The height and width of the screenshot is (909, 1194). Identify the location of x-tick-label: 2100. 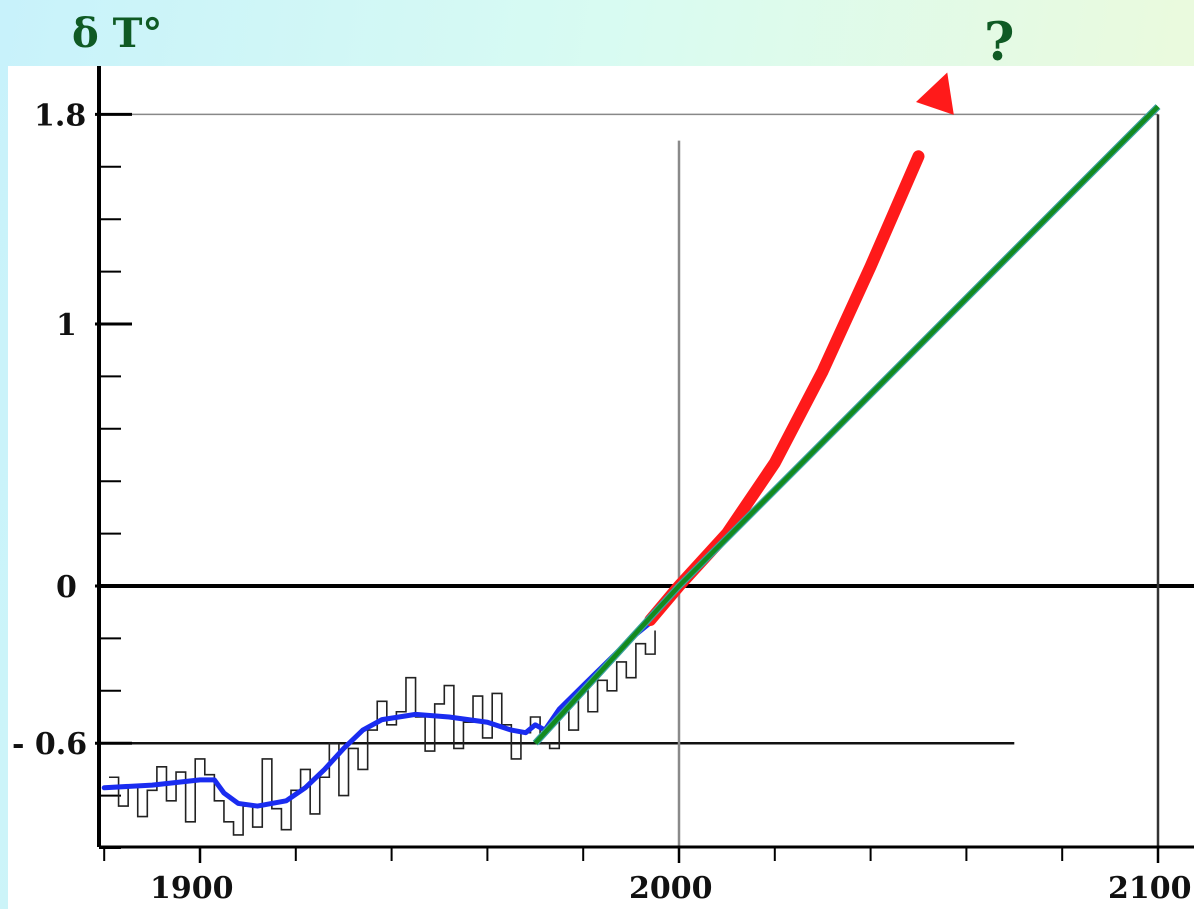
(1150, 888).